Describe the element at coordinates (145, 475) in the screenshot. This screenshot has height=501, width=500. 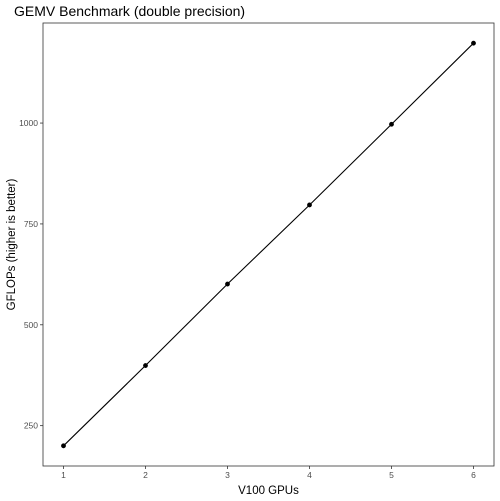
I see `x-tick-label: 2` at that location.